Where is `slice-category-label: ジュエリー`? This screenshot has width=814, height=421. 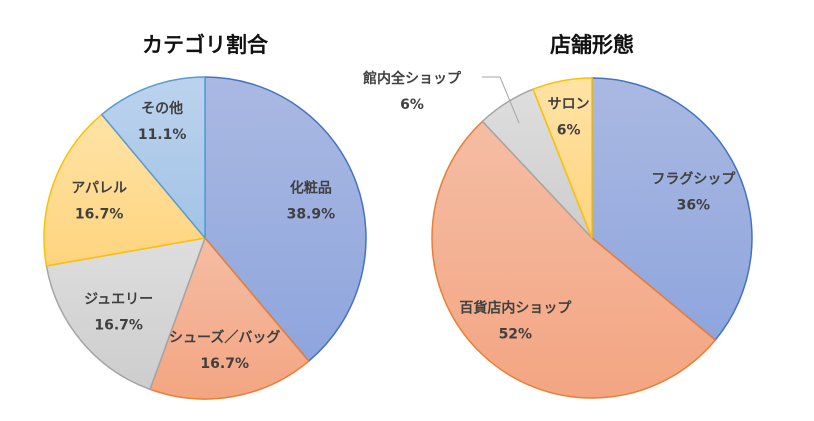 slice-category-label: ジュエリー is located at coordinates (118, 299).